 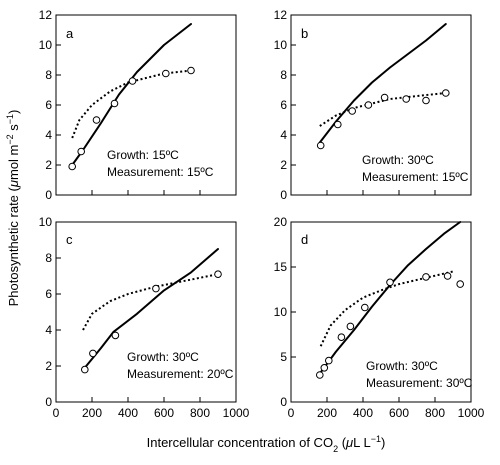 What do you see at coordinates (48, 135) in the screenshot?
I see `panel-a-ytick-label: 4` at bounding box center [48, 135].